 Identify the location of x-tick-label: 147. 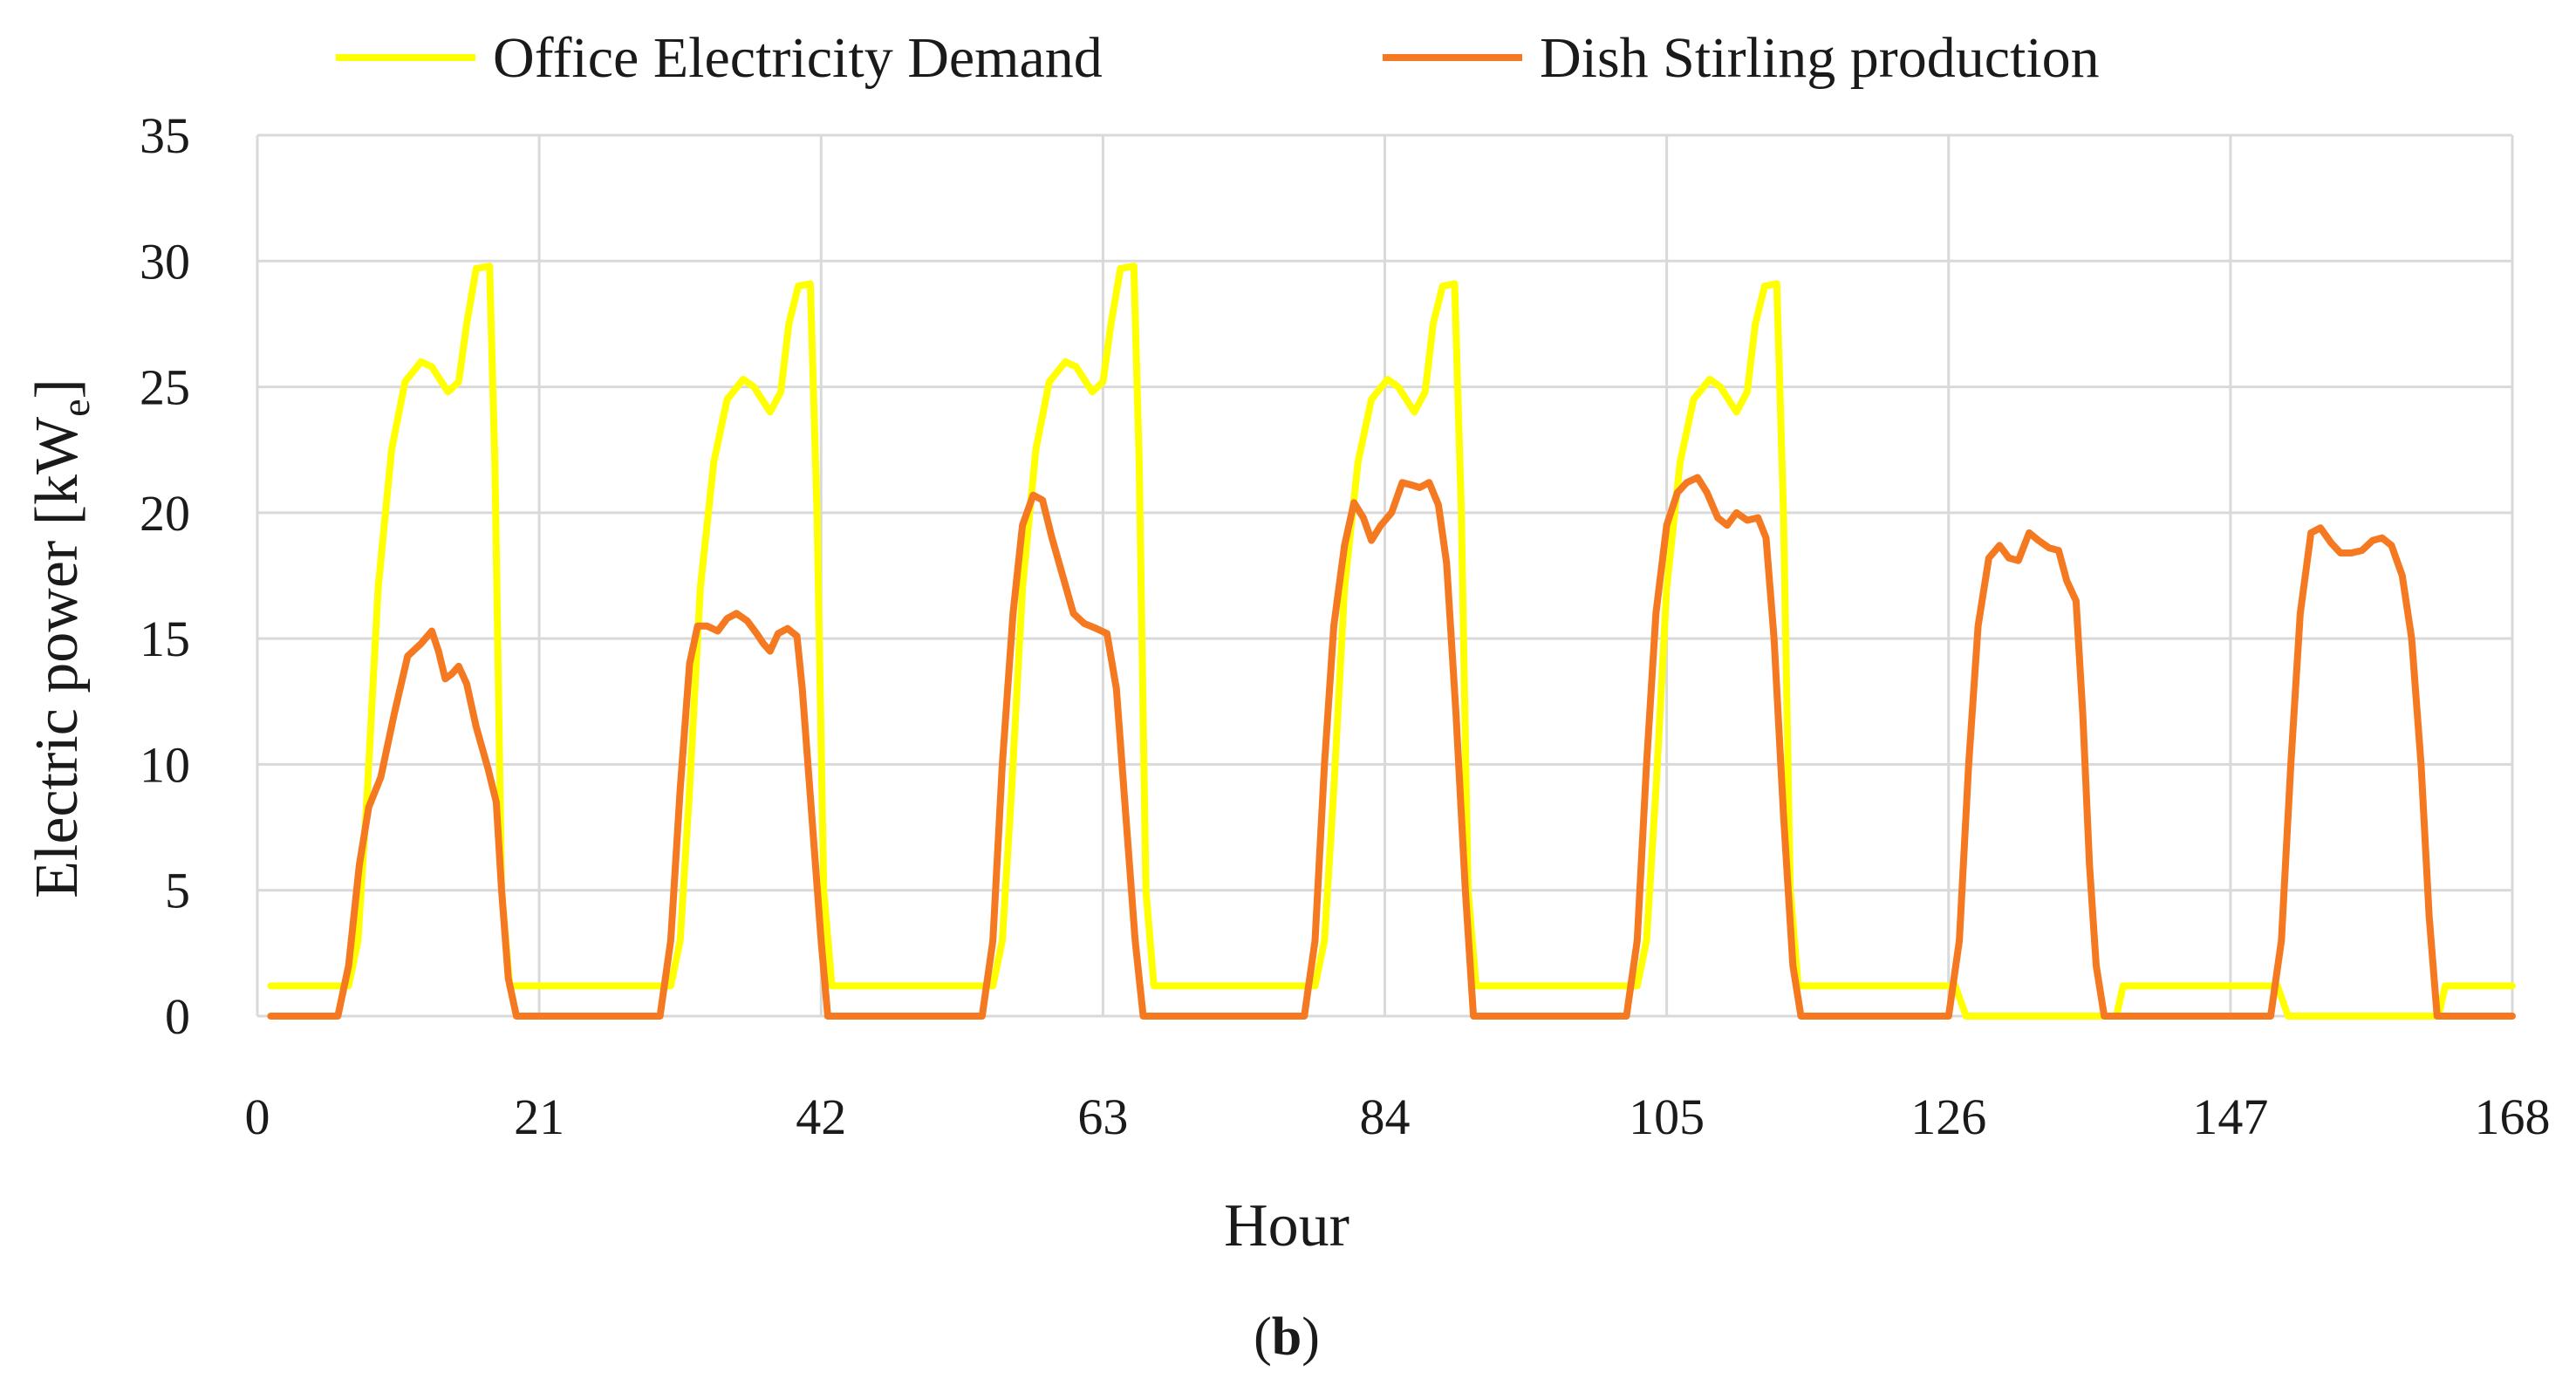
(2230, 1116).